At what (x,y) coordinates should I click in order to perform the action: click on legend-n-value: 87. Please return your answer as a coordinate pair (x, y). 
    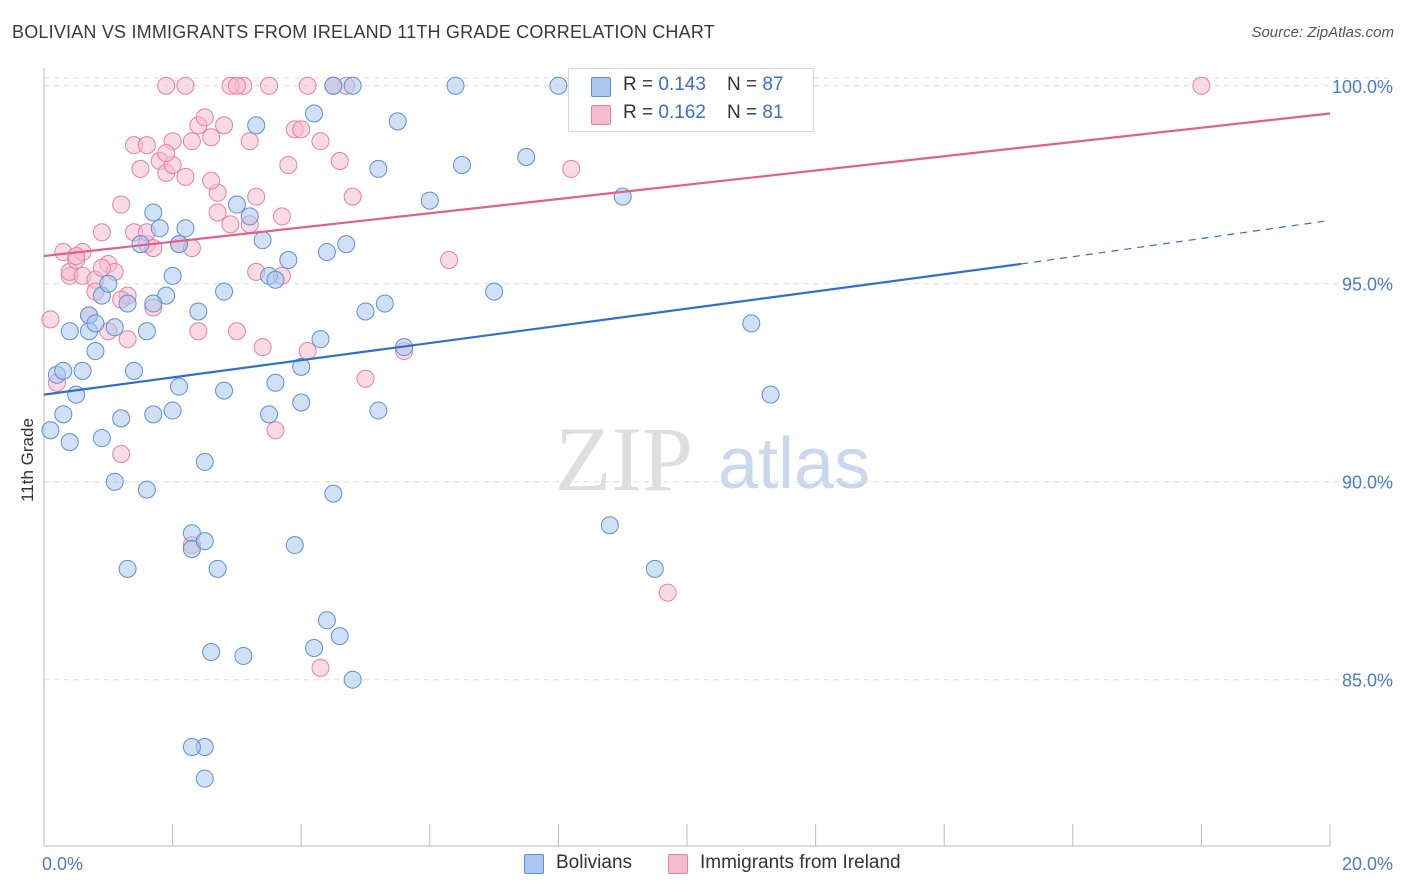
    Looking at the image, I should click on (773, 84).